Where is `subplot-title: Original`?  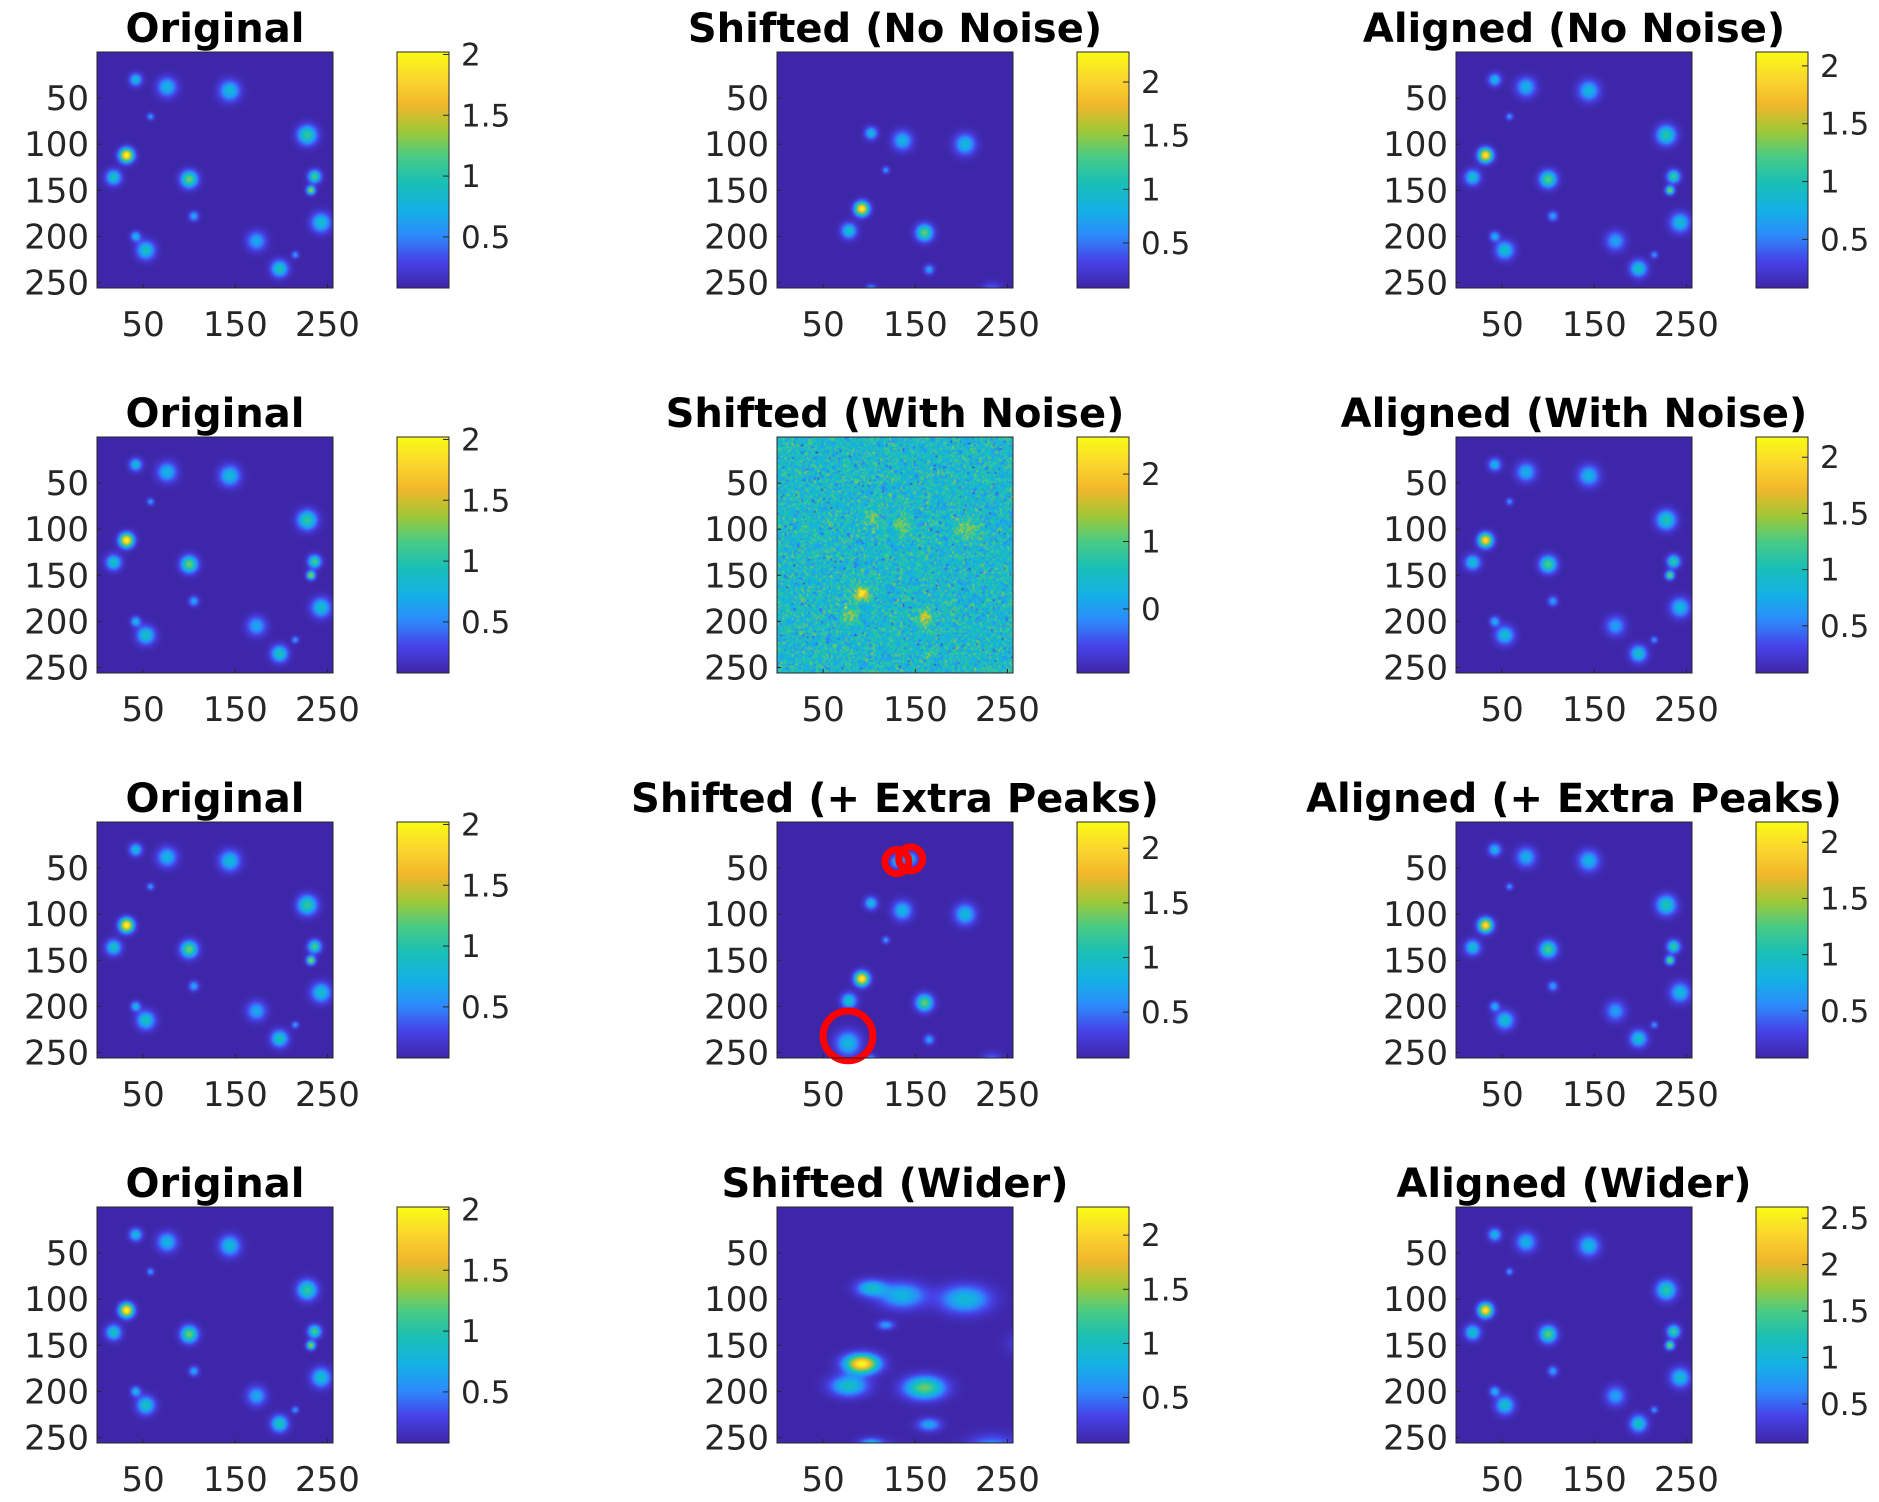 subplot-title: Original is located at coordinates (215, 29).